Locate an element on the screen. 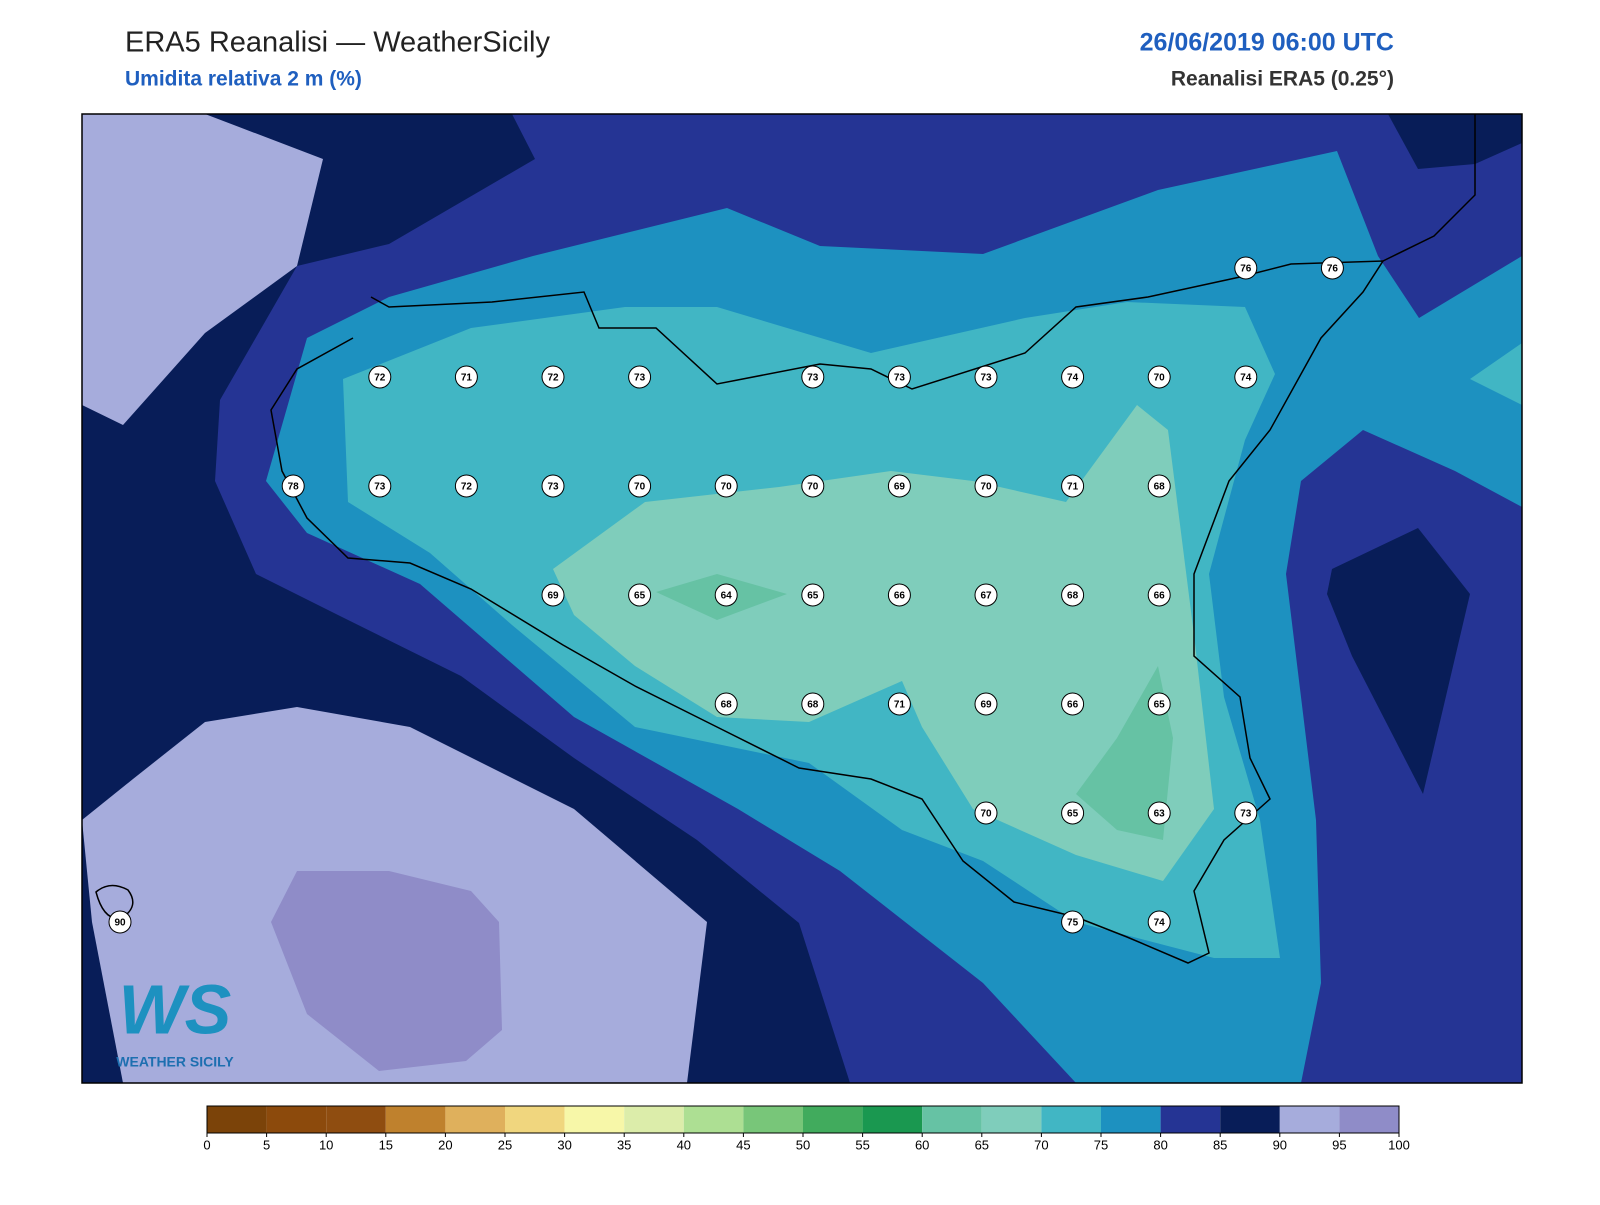 Image resolution: width=1600 pixels, height=1205 pixels. station-value: 75 is located at coordinates (1073, 923).